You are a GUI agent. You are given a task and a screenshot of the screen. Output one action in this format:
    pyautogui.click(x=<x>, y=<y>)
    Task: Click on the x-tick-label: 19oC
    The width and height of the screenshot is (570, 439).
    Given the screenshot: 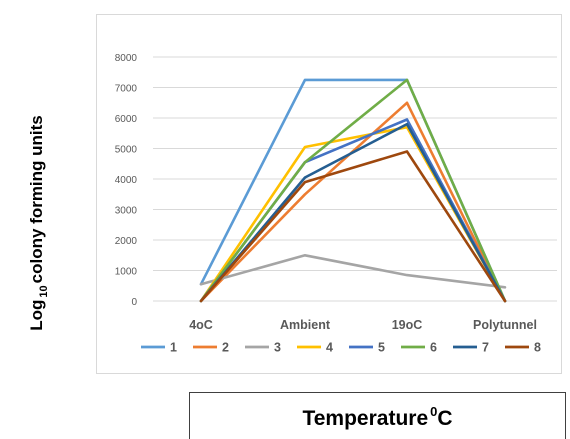 What is the action you would take?
    pyautogui.click(x=407, y=325)
    